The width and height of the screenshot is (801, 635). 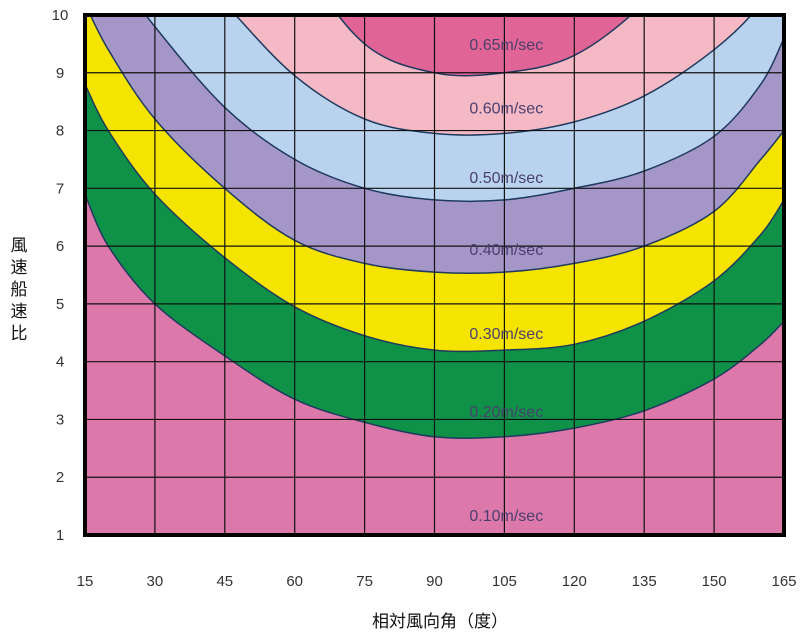 What do you see at coordinates (60, 477) in the screenshot?
I see `y-tick-label: 2` at bounding box center [60, 477].